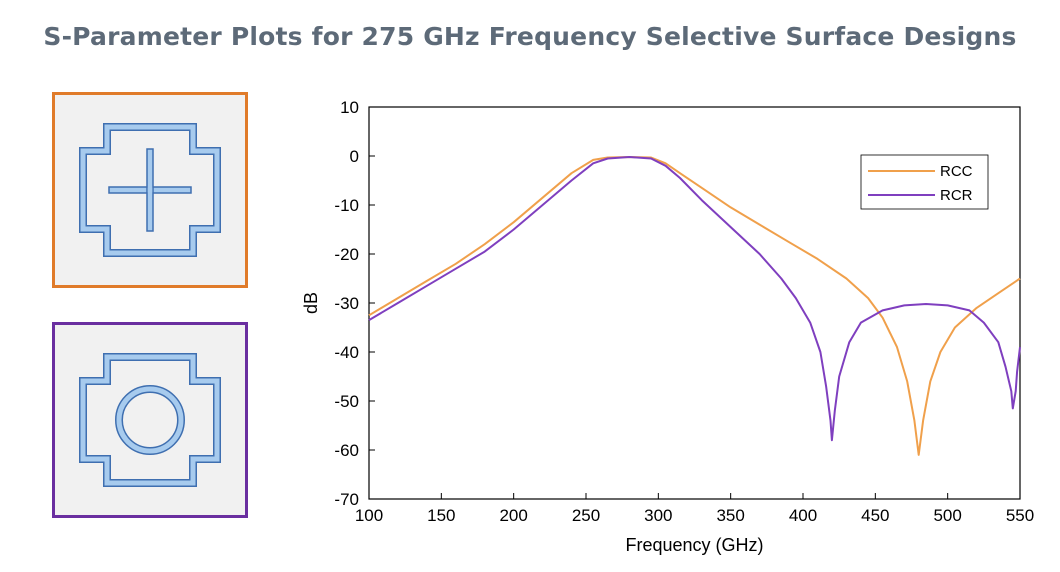 The width and height of the screenshot is (1060, 572). Describe the element at coordinates (346, 450) in the screenshot. I see `y-tick-label: -60` at that location.